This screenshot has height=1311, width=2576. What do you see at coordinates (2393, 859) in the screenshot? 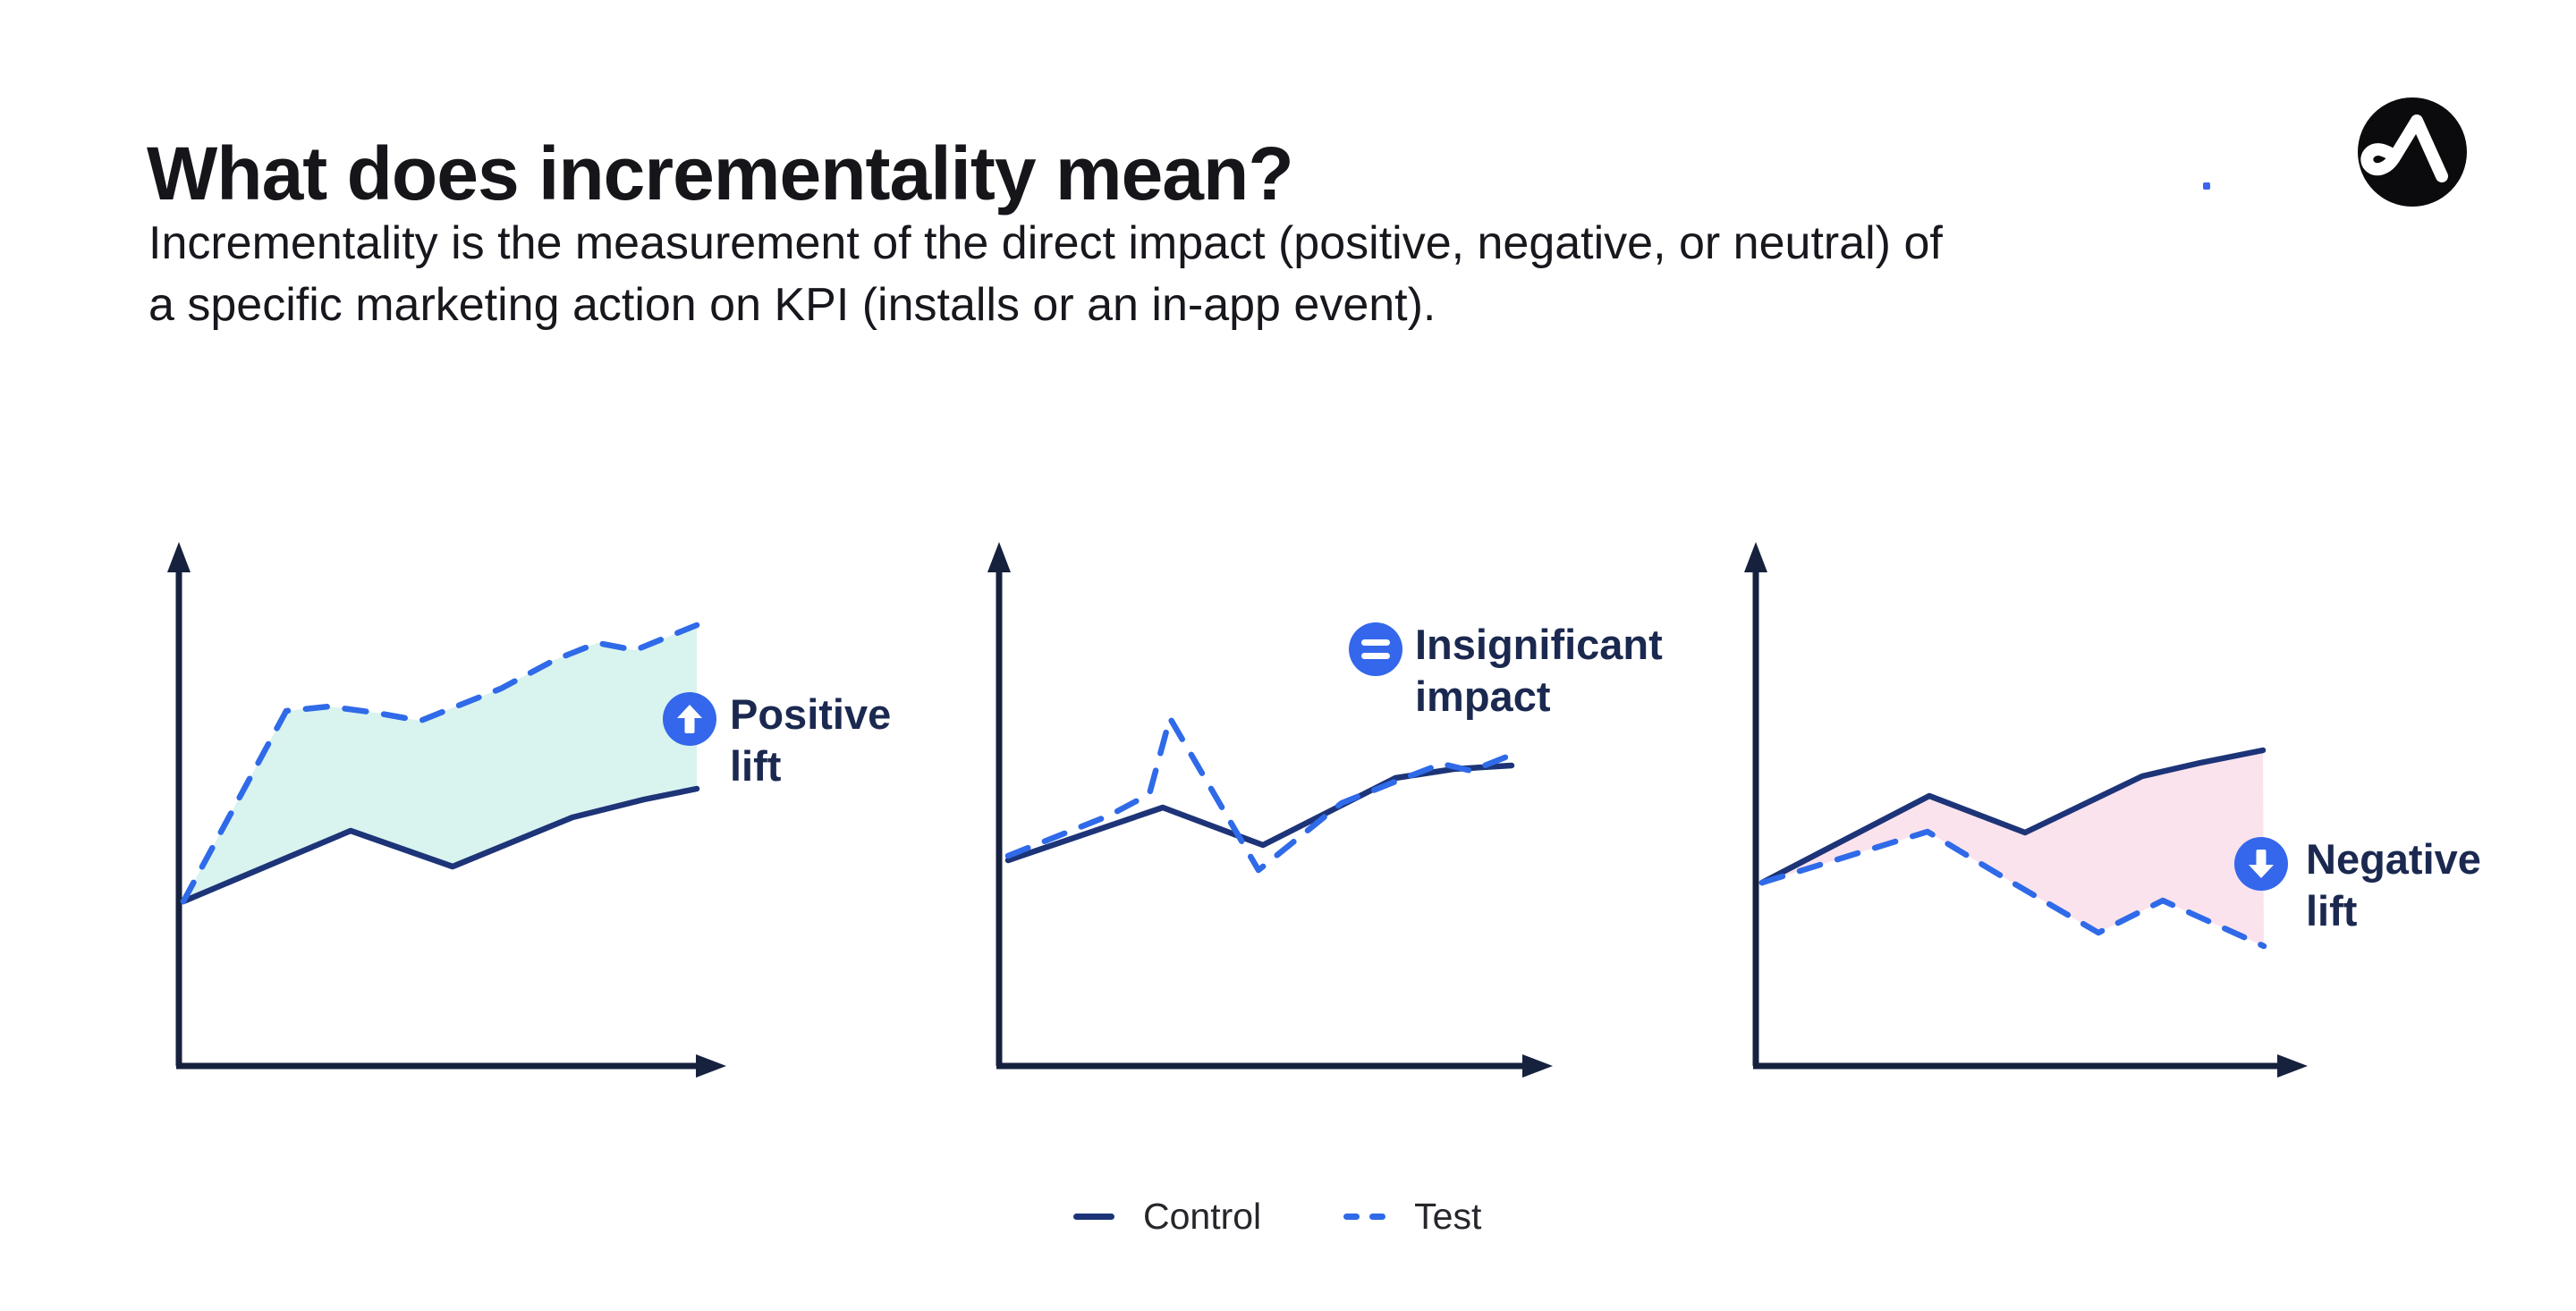
I see `label-line: Negative` at bounding box center [2393, 859].